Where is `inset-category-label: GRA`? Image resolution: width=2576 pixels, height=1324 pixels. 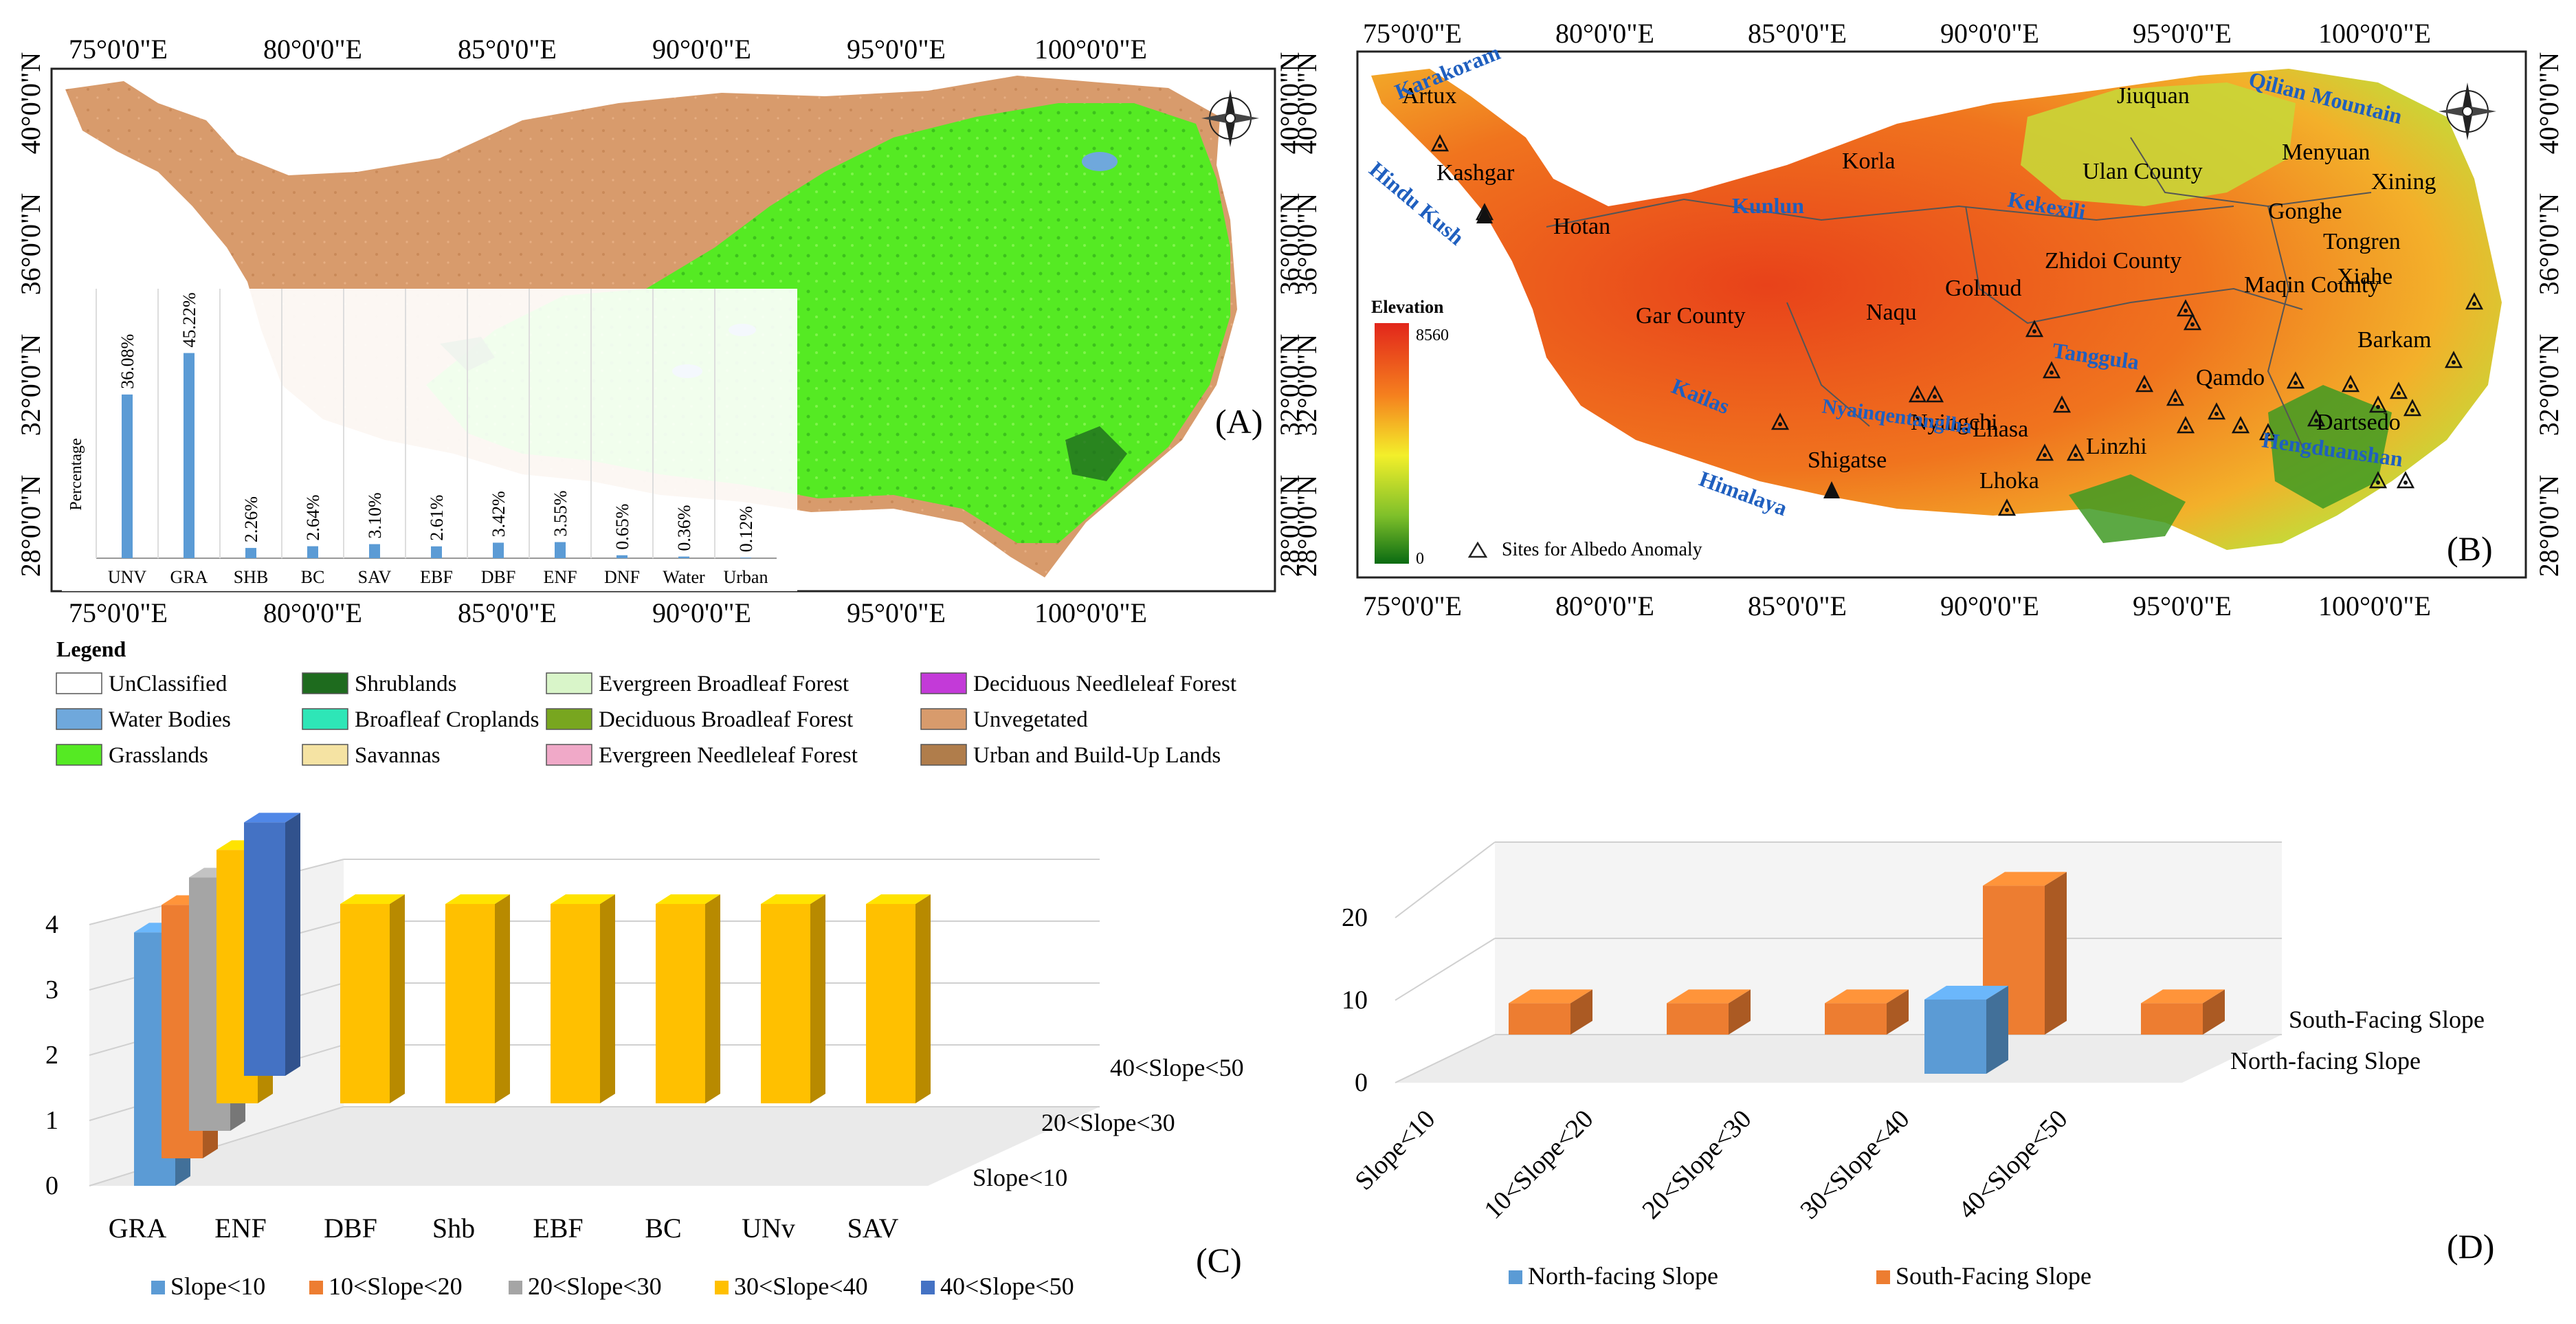 inset-category-label: GRA is located at coordinates (189, 577).